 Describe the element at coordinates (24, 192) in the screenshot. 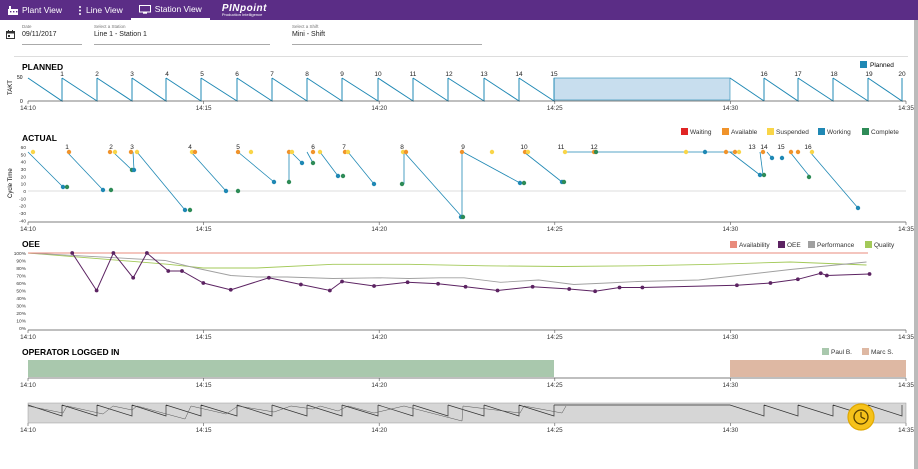

I see `actual-ytick-label: 0` at that location.